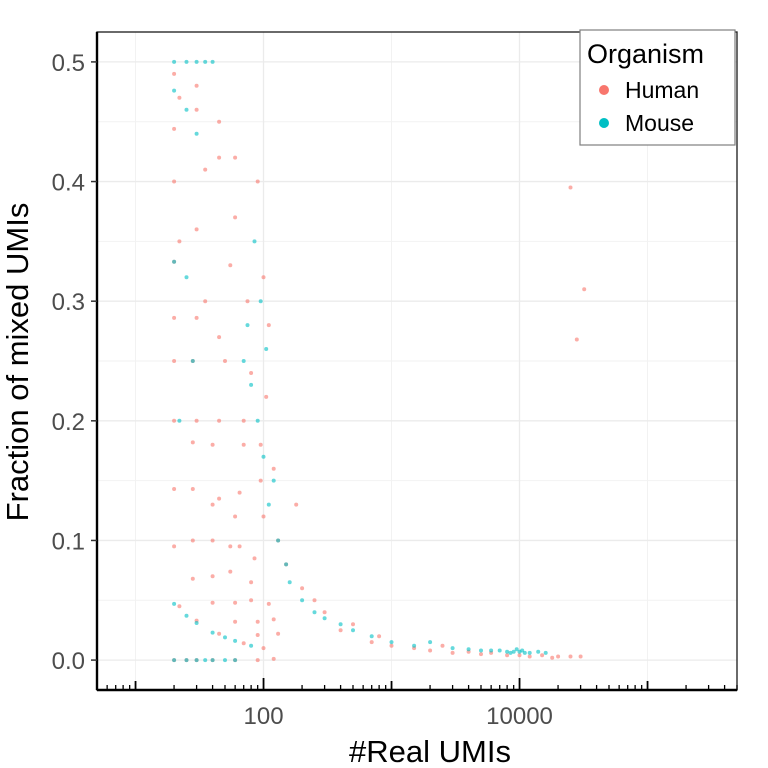 The image size is (768, 768). Describe the element at coordinates (659, 123) in the screenshot. I see `legend-label-mouse: Mouse` at that location.